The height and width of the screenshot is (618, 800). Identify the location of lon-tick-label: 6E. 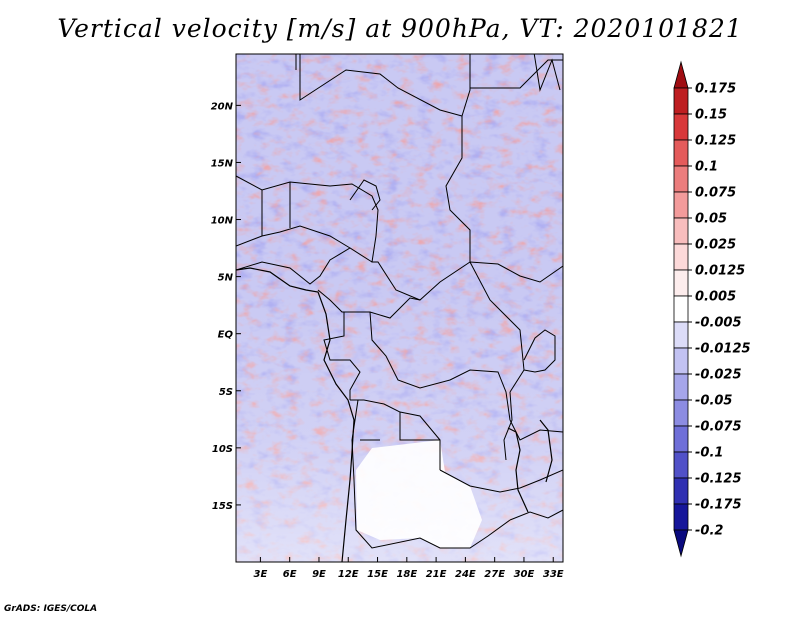
(290, 574).